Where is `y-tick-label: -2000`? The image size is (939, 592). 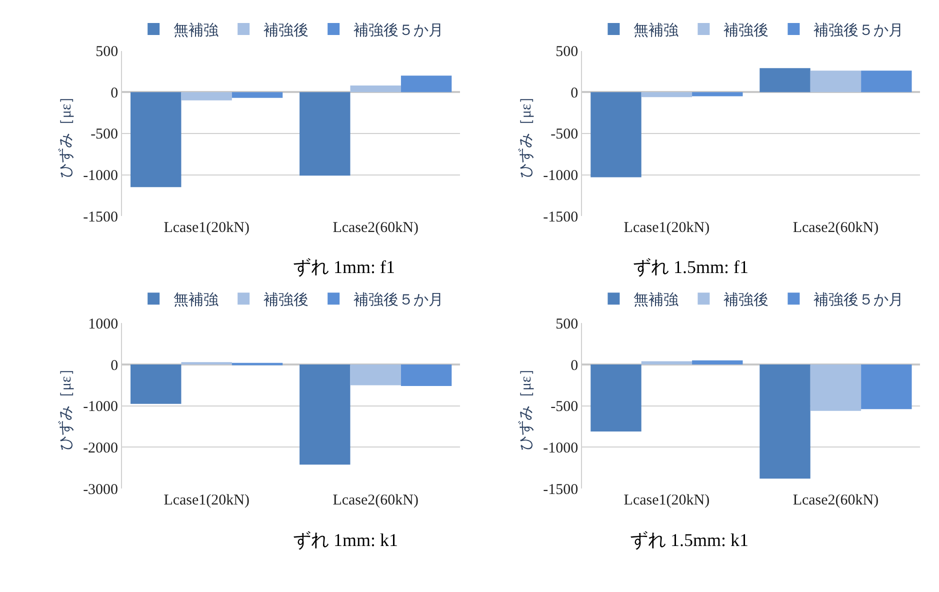 y-tick-label: -2000 is located at coordinates (100, 448).